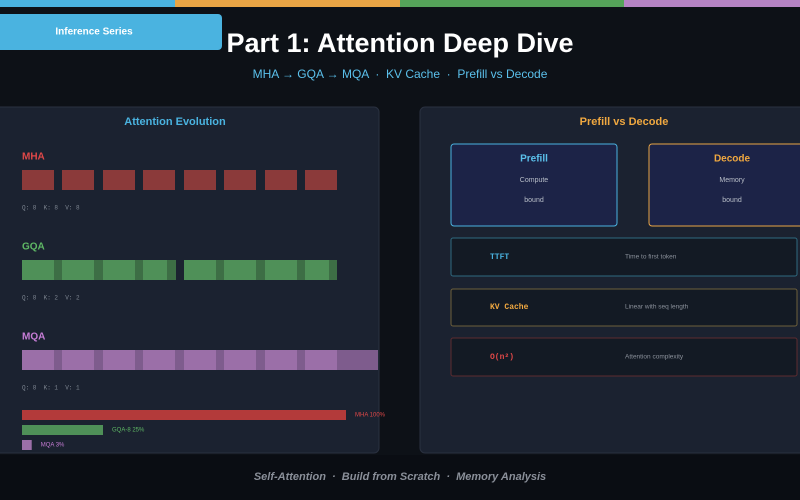  What do you see at coordinates (732, 159) in the screenshot?
I see `card-title: Decode` at bounding box center [732, 159].